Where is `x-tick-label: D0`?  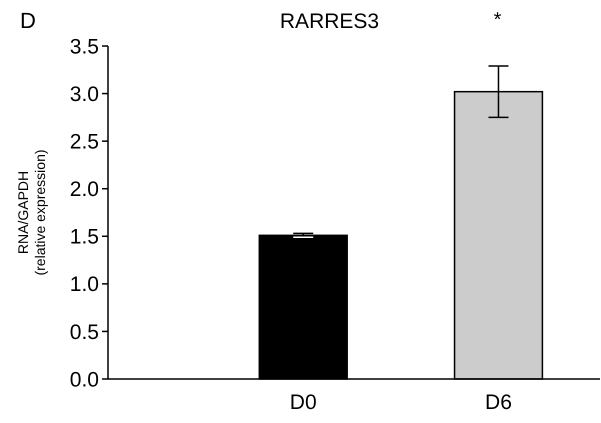 x-tick-label: D0 is located at coordinates (303, 402).